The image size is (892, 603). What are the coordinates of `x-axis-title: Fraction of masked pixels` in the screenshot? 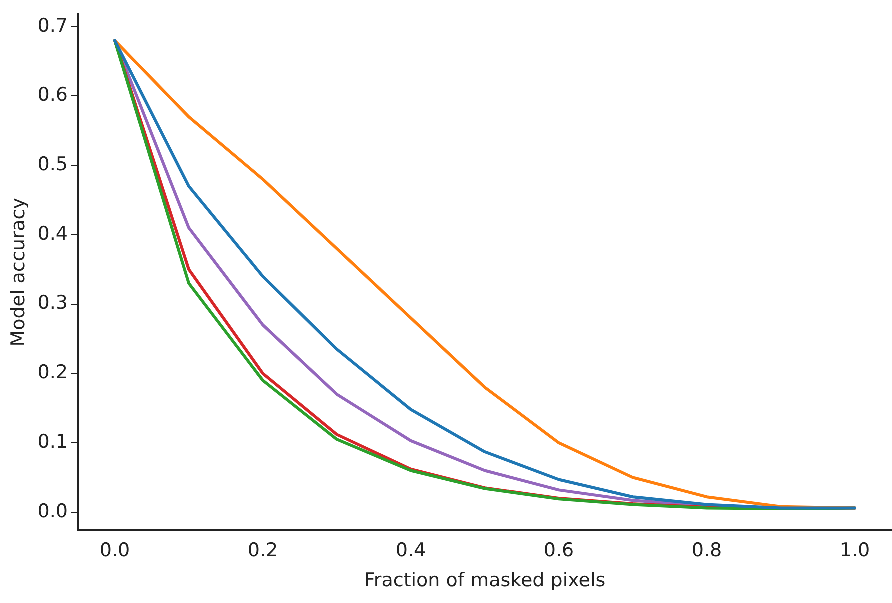 It's located at (485, 581).